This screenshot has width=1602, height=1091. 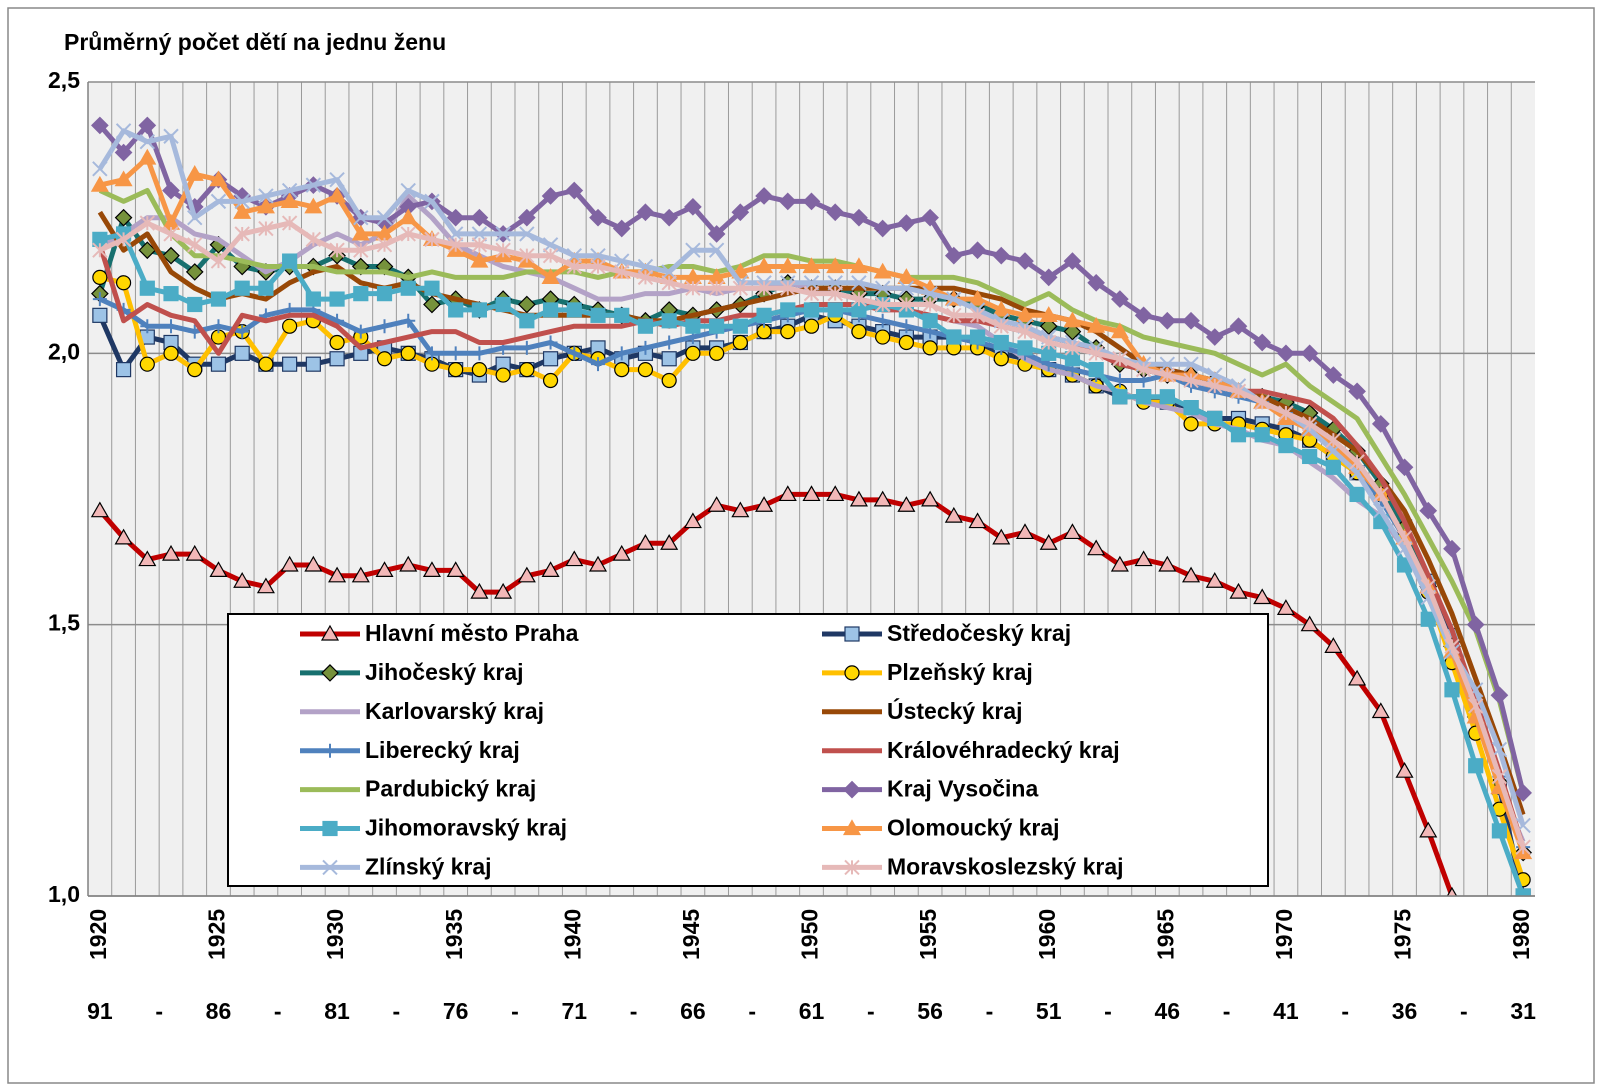 I want to click on x-tick-label: 1945, so click(x=691, y=934).